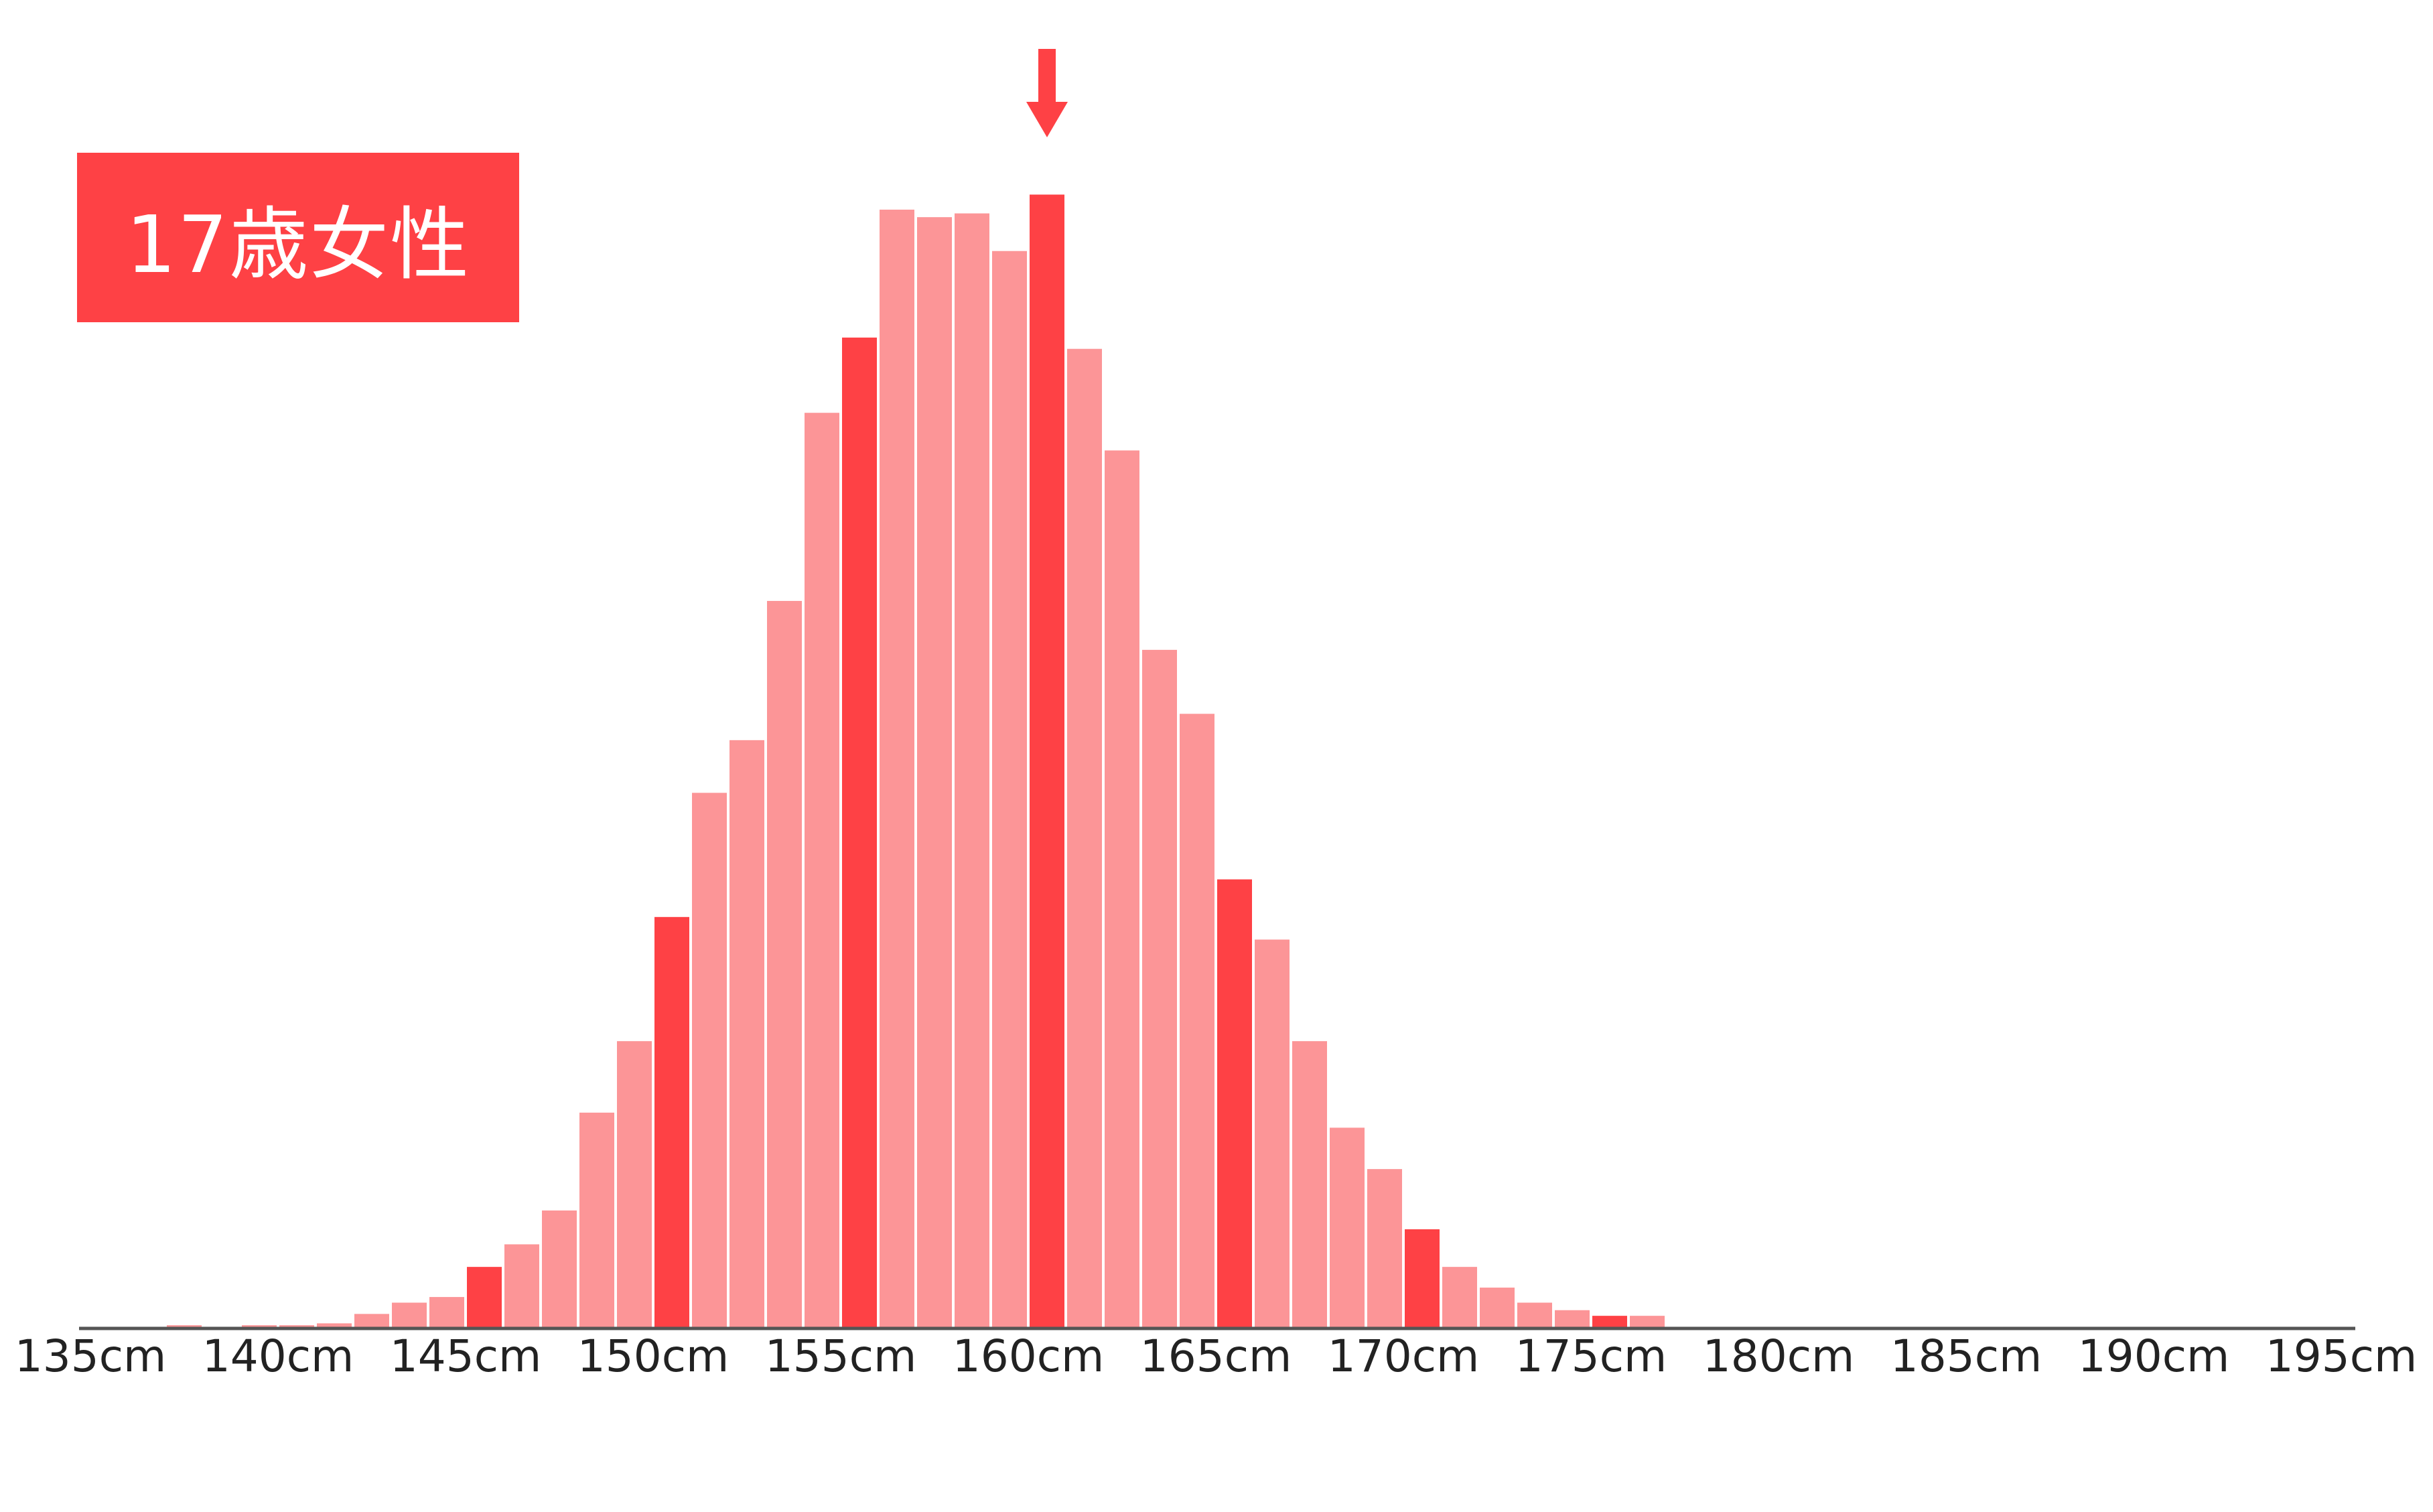  Describe the element at coordinates (1047, 119) in the screenshot. I see `arrow-head` at that location.